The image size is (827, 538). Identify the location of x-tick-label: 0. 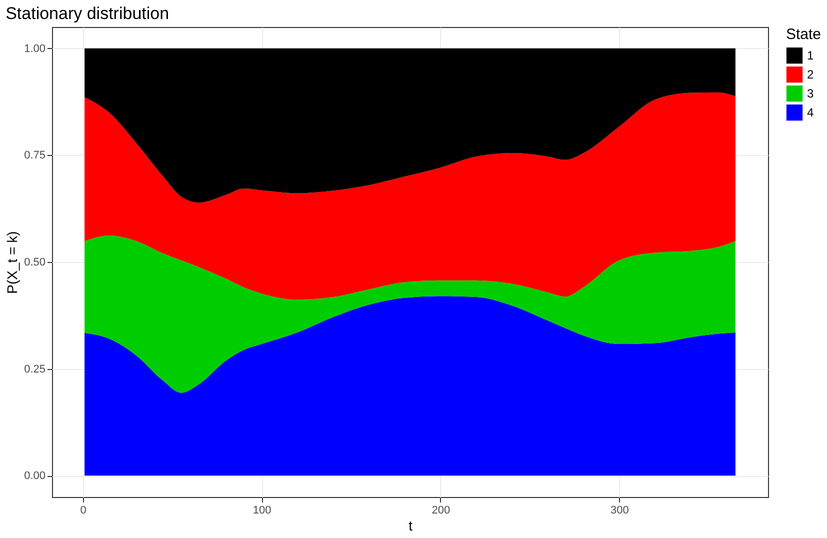
(83, 510).